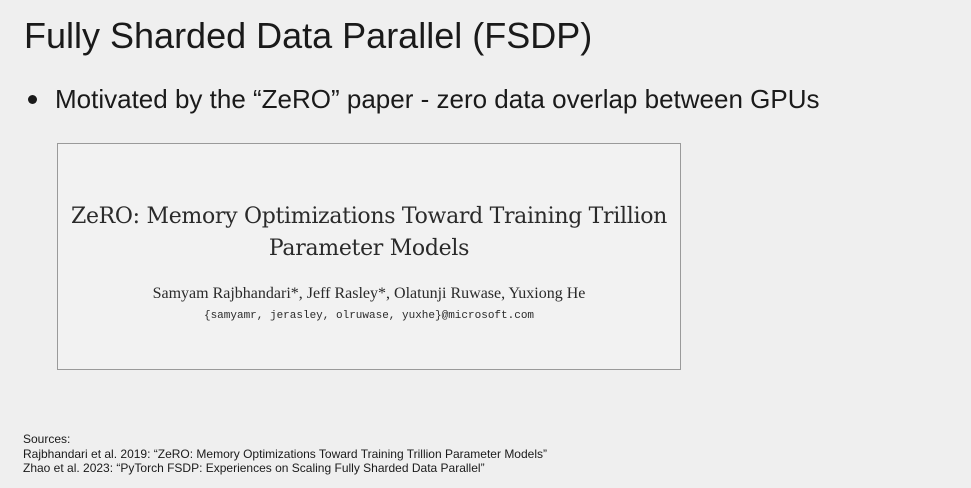 The image size is (971, 488). What do you see at coordinates (32, 99) in the screenshot?
I see `bullet-dot-icon` at bounding box center [32, 99].